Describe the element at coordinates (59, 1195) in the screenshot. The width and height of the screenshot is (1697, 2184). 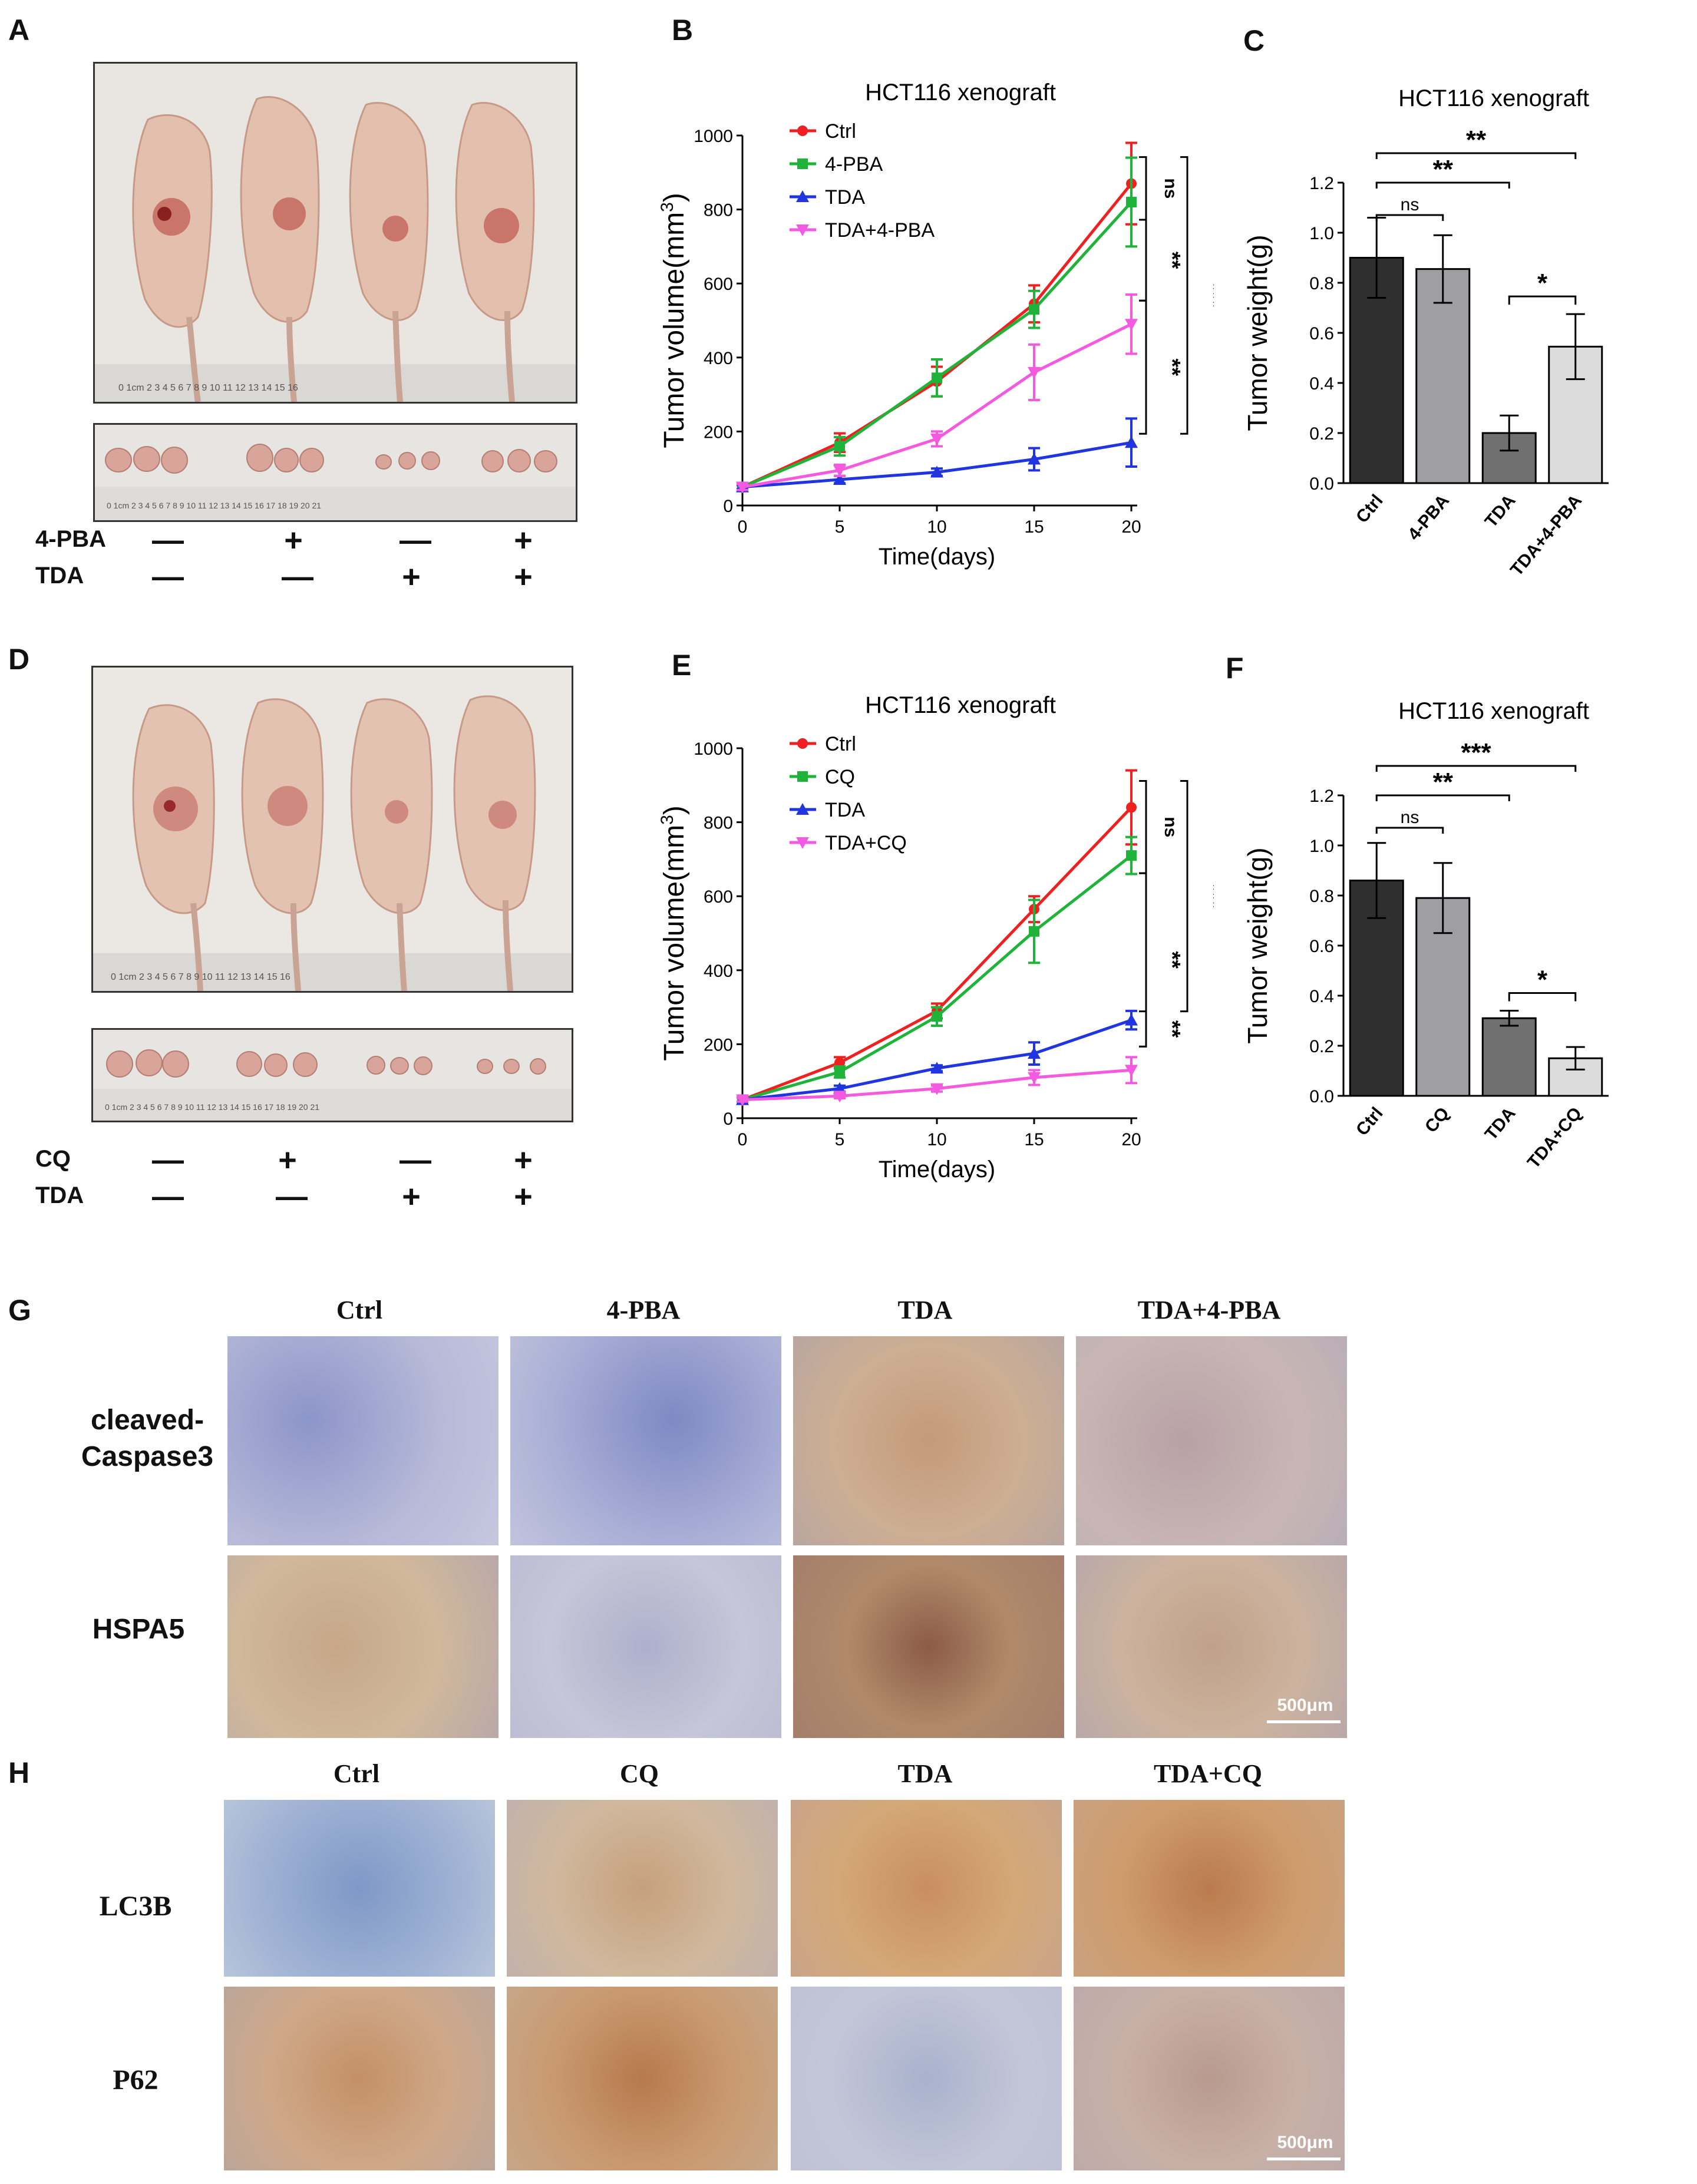
I see `tda-label-d: TDA` at that location.